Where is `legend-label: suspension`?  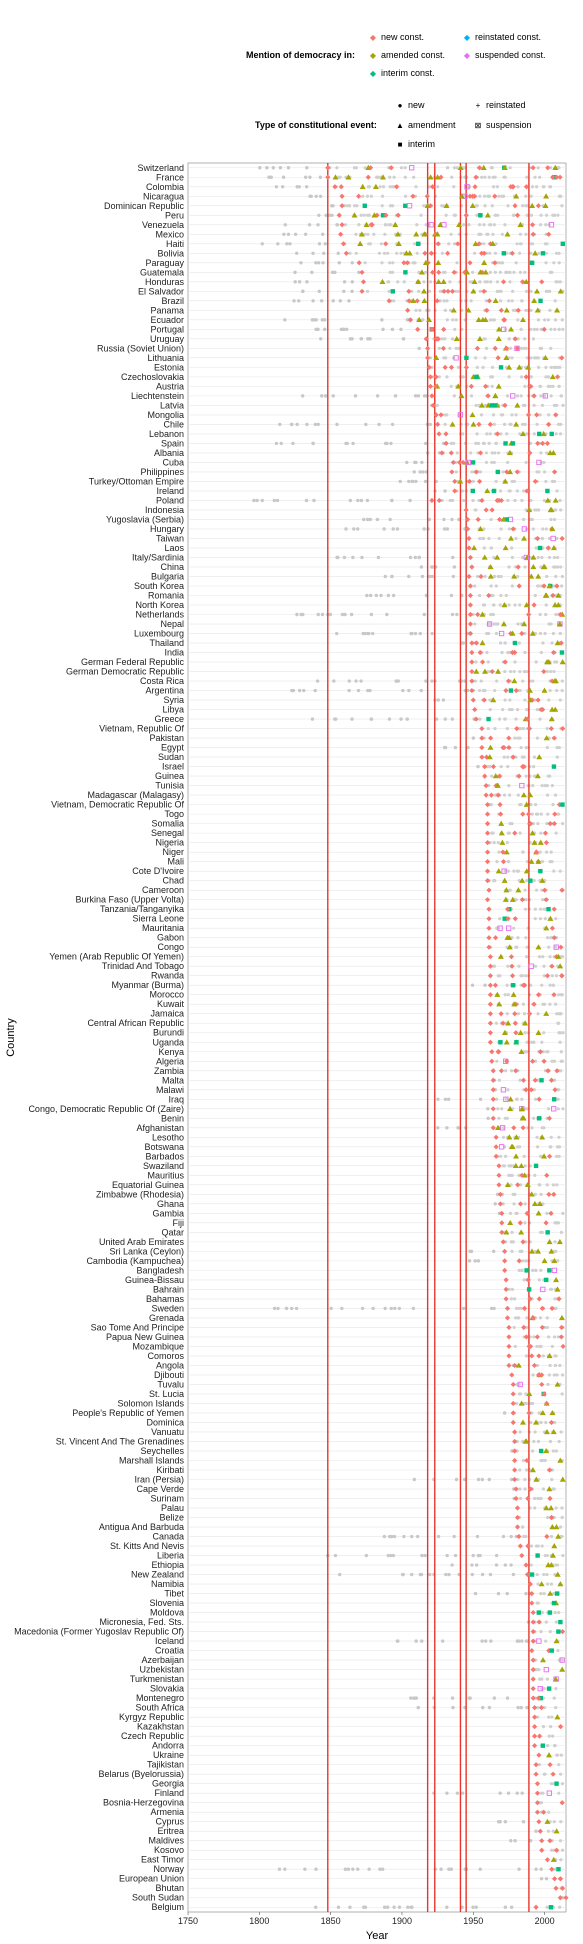
legend-label: suspension is located at coordinates (509, 125).